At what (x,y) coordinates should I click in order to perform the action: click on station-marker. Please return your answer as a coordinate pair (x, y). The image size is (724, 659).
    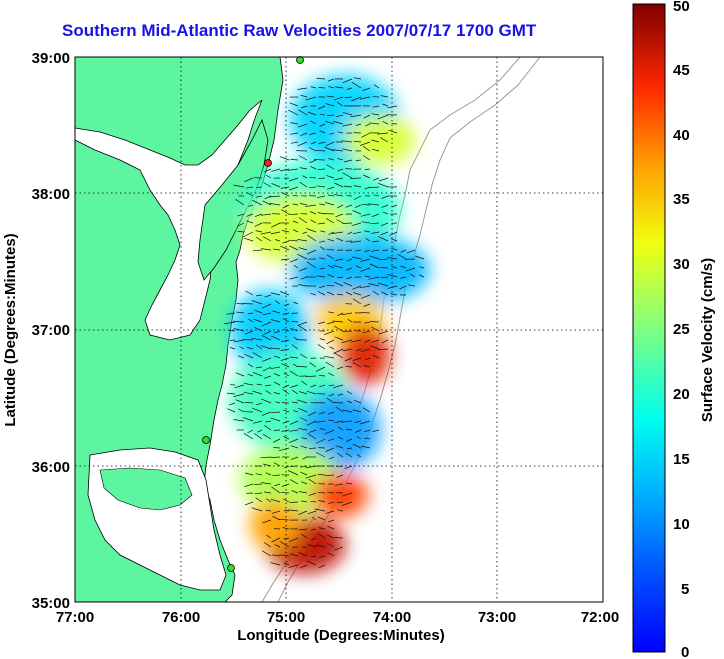
    Looking at the image, I should click on (231, 568).